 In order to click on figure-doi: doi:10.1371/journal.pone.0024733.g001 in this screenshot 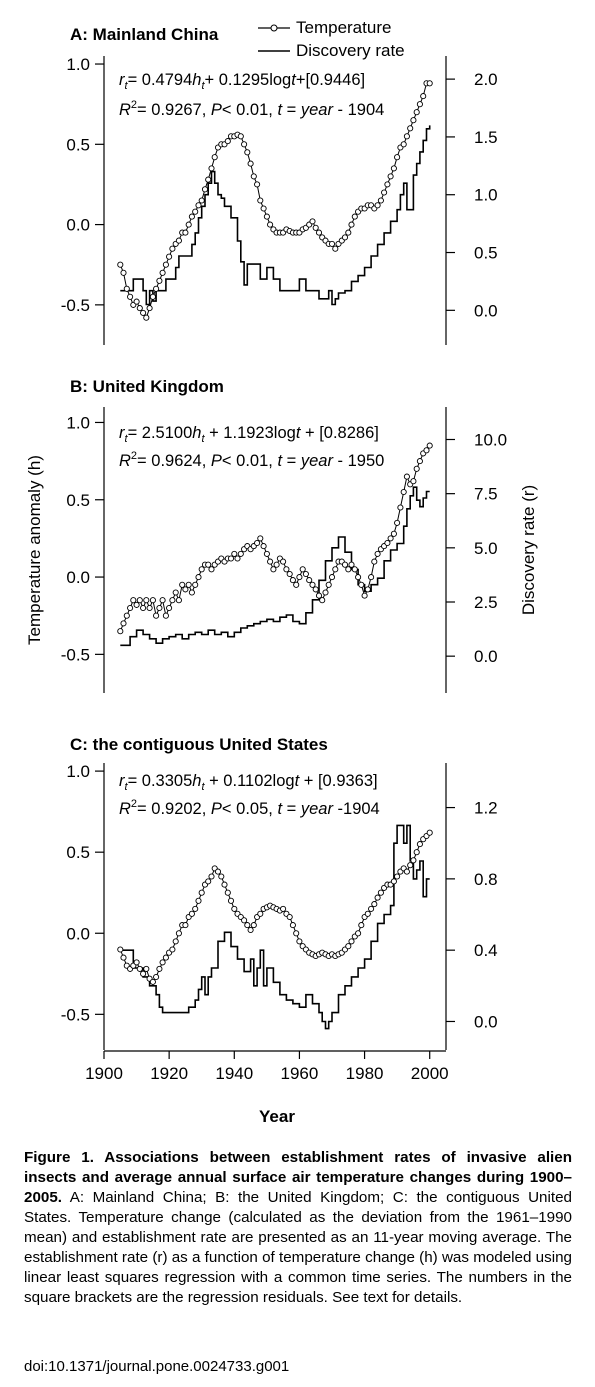, I will do `click(157, 1366)`.